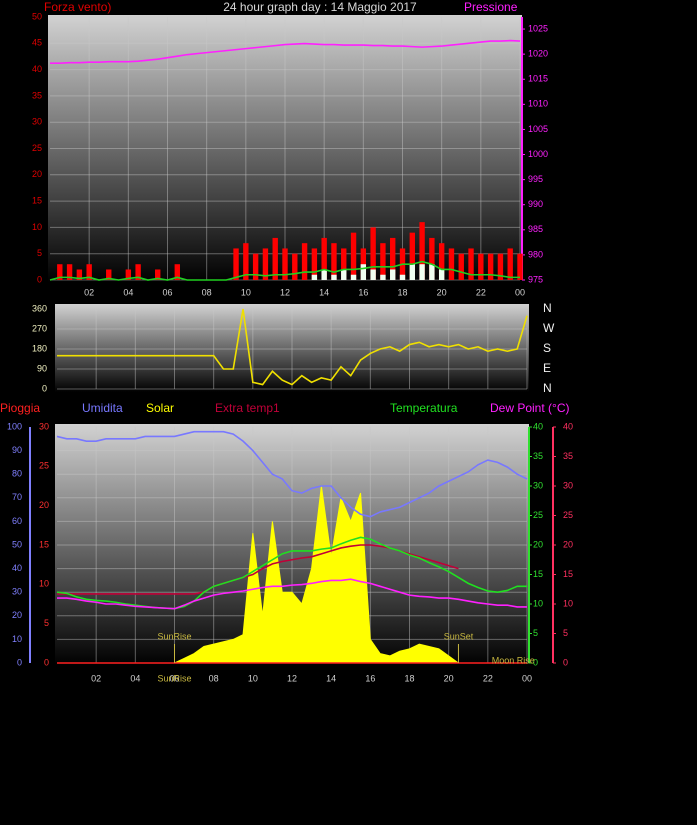  What do you see at coordinates (214, 678) in the screenshot?
I see `x-tick-label: 08` at bounding box center [214, 678].